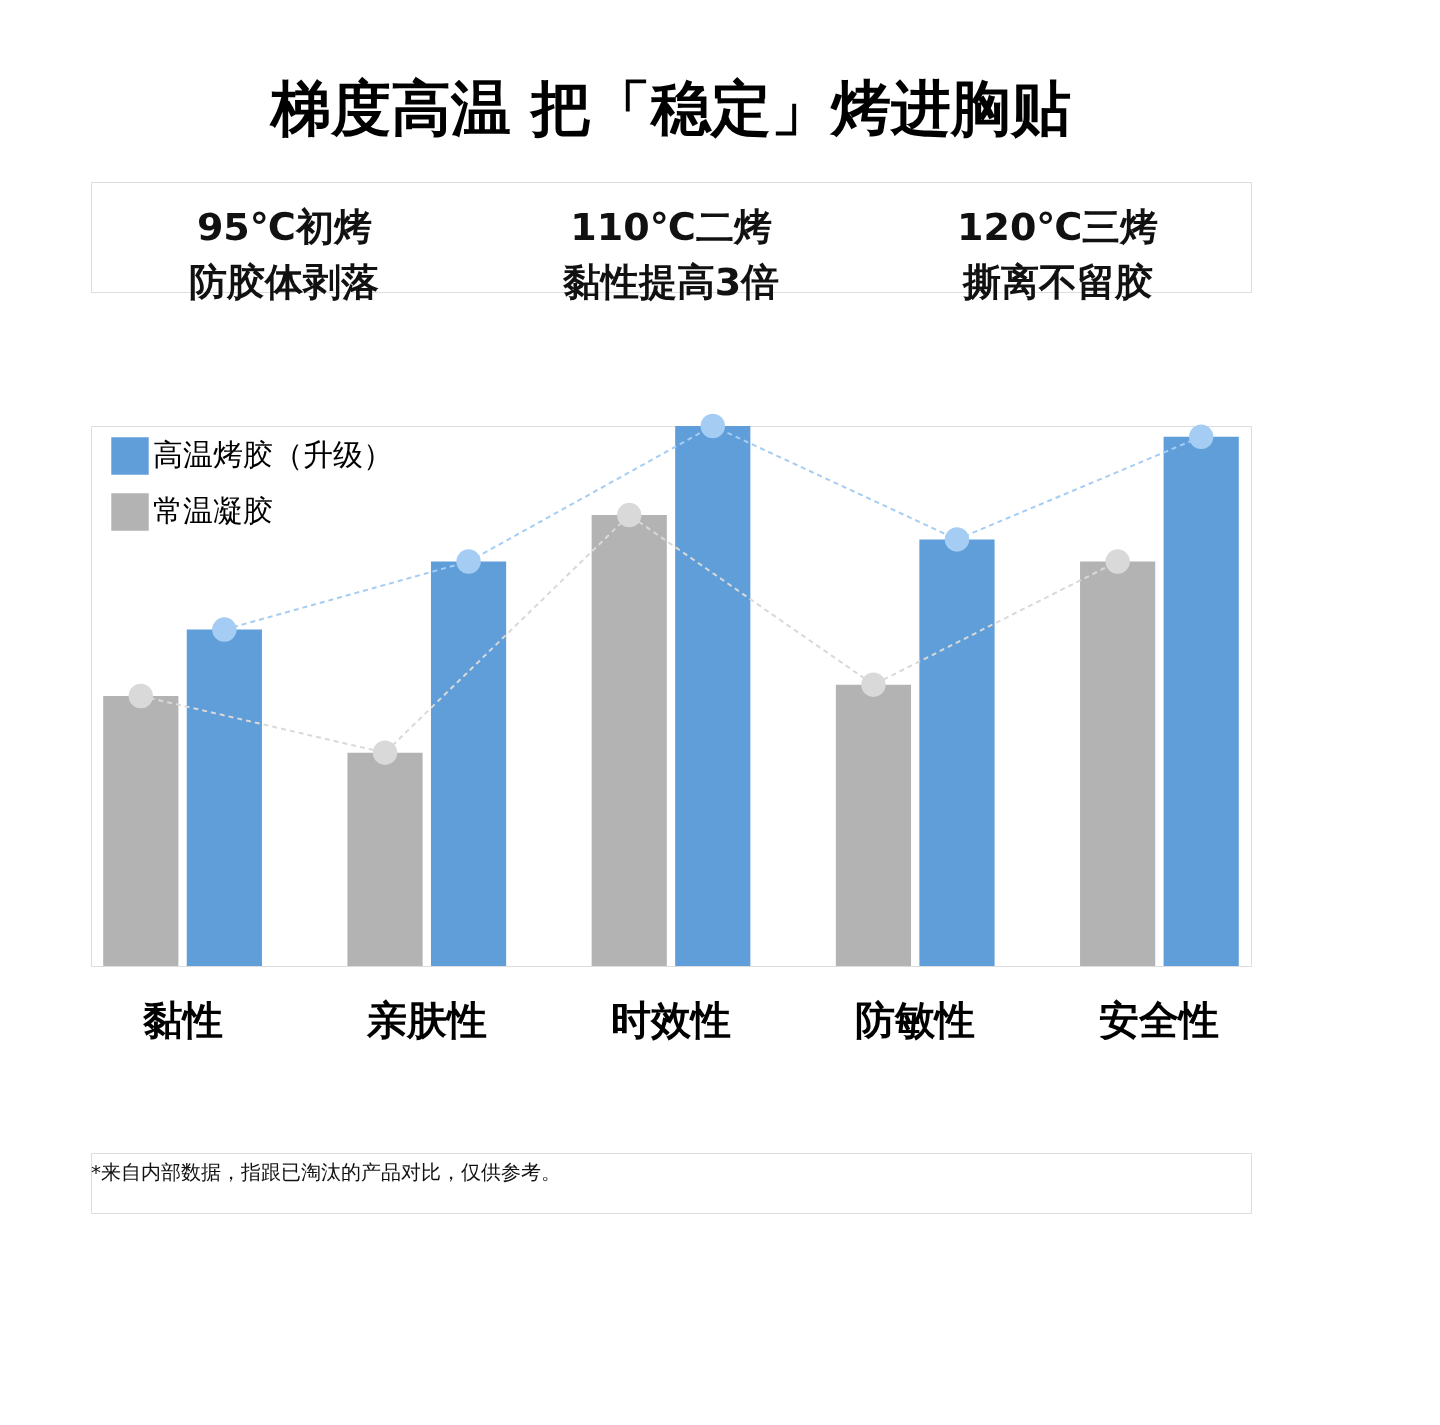 The height and width of the screenshot is (1425, 1440). Describe the element at coordinates (671, 226) in the screenshot. I see `text: 110℃二烤` at that location.